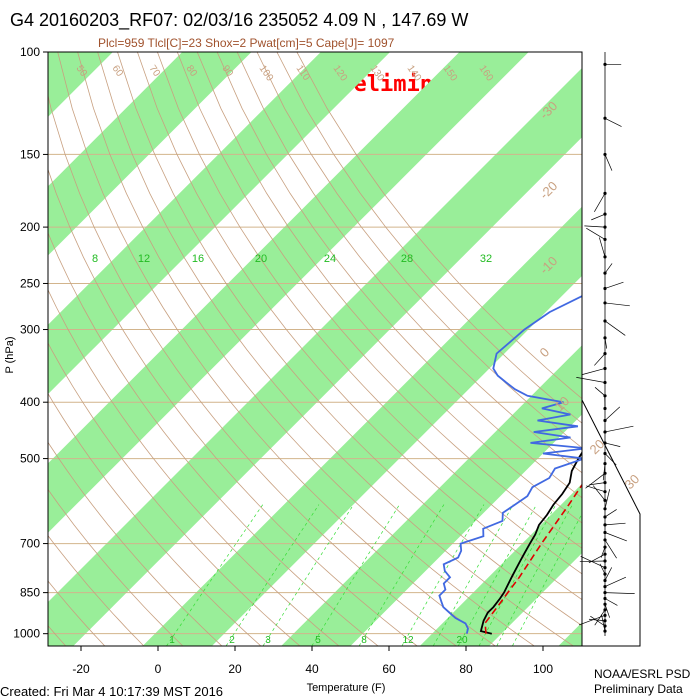 The image size is (700, 700). I want to click on y-tick-label: 300, so click(30, 330).